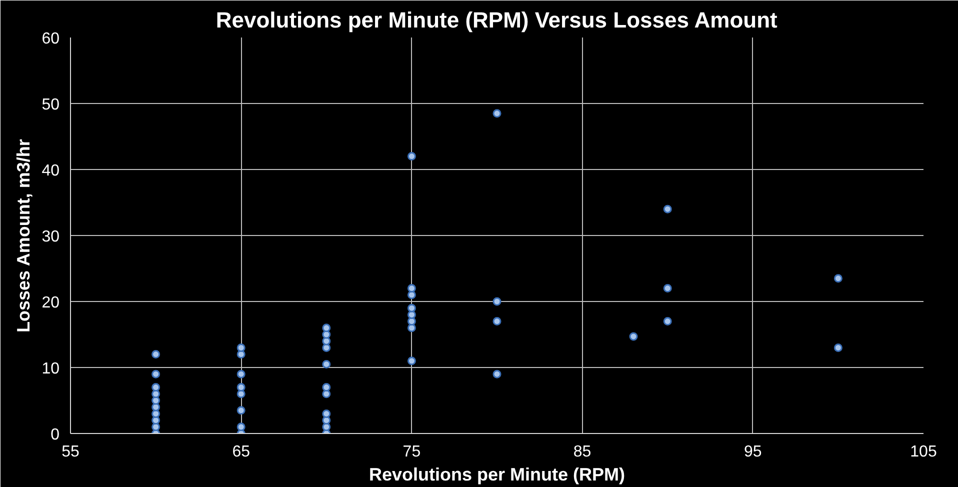 Image resolution: width=958 pixels, height=487 pixels. Describe the element at coordinates (497, 20) in the screenshot. I see `chart-title: Revolutions per Minute (RPM) Versus Losses Amount` at that location.